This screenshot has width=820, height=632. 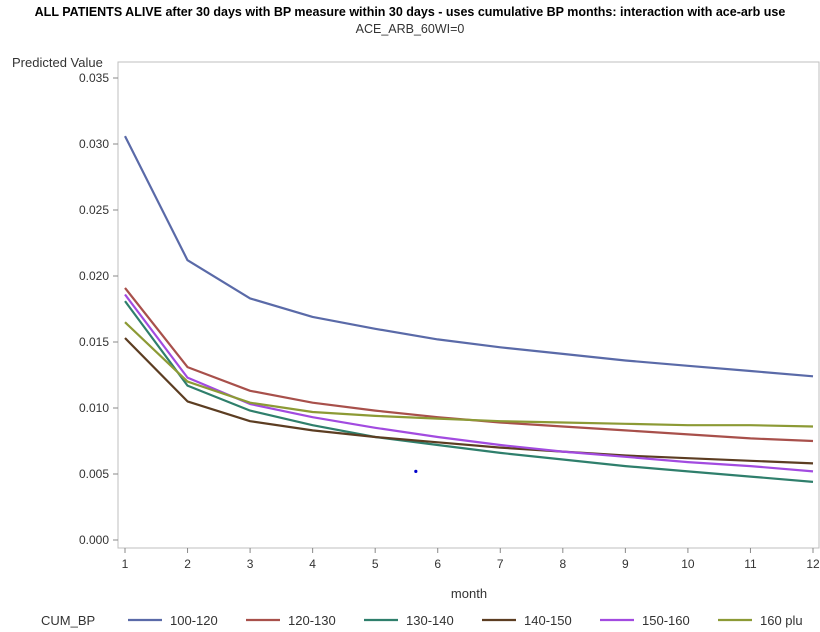 I want to click on chart-subtitle: ACE_ARB_60WI=0, so click(x=410, y=29).